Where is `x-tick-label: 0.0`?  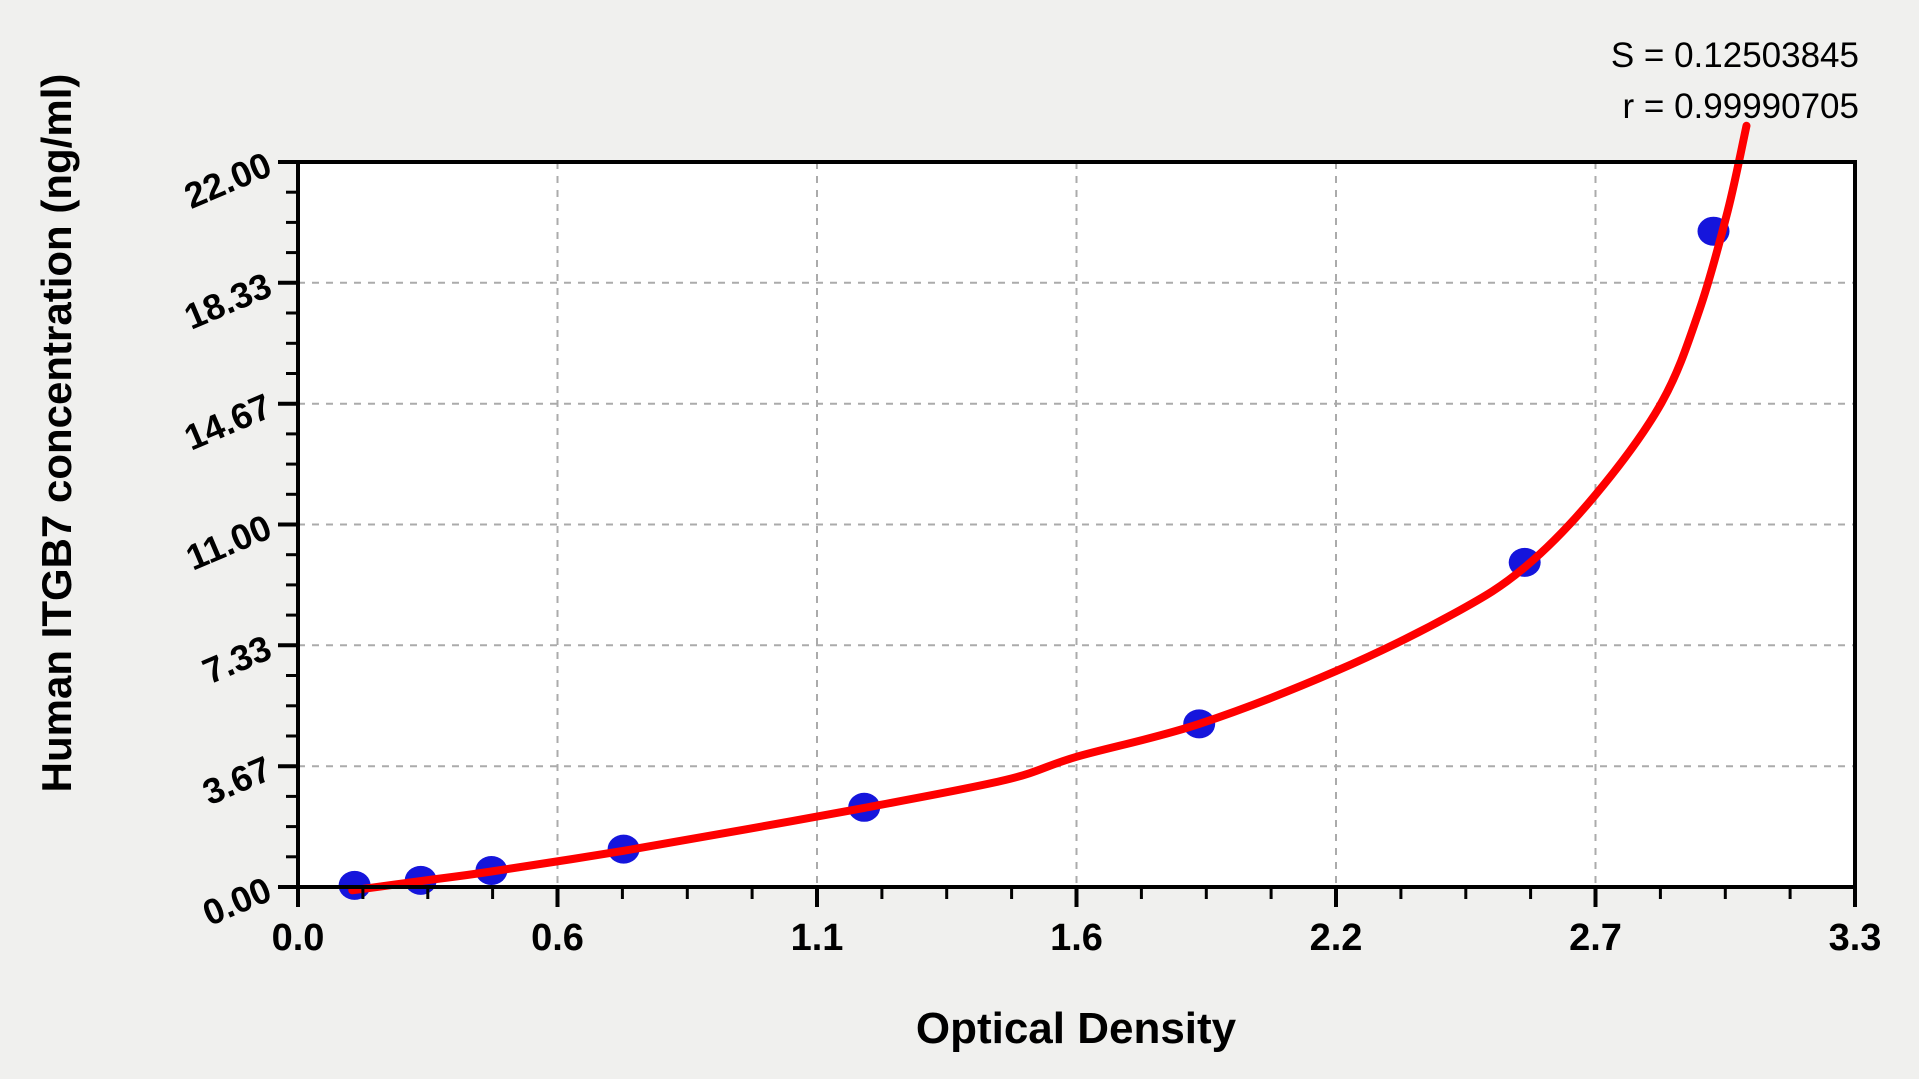
x-tick-label: 0.0 is located at coordinates (298, 938).